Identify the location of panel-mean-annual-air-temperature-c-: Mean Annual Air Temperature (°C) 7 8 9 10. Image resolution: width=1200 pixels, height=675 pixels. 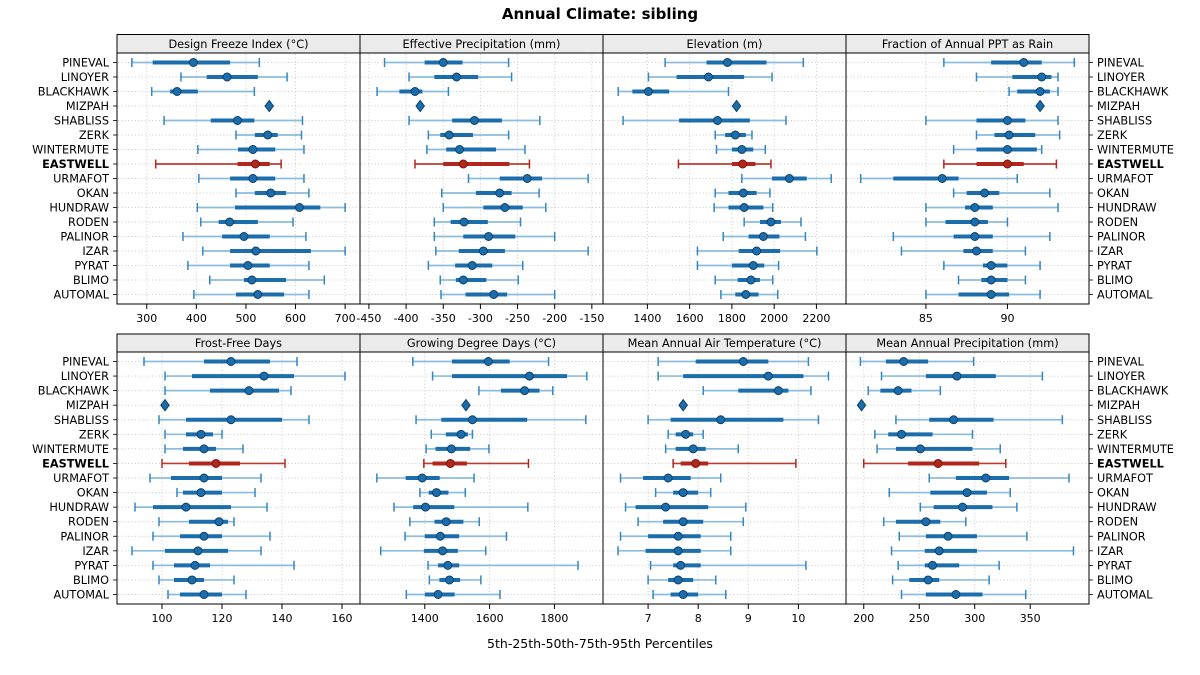
(724, 479).